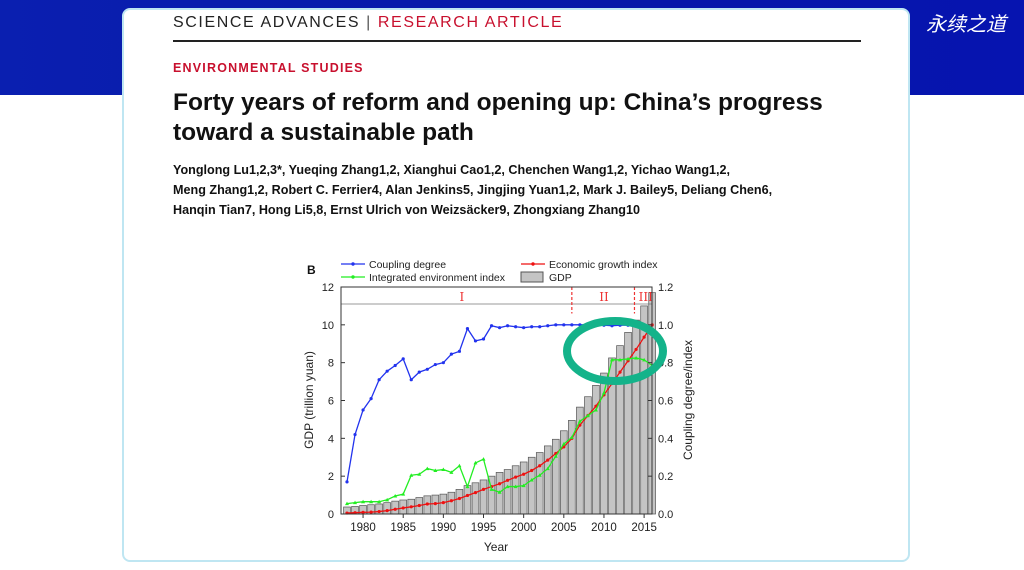  Describe the element at coordinates (268, 68) in the screenshot. I see `section-label: ENVIRONMENTAL STUDIES` at that location.